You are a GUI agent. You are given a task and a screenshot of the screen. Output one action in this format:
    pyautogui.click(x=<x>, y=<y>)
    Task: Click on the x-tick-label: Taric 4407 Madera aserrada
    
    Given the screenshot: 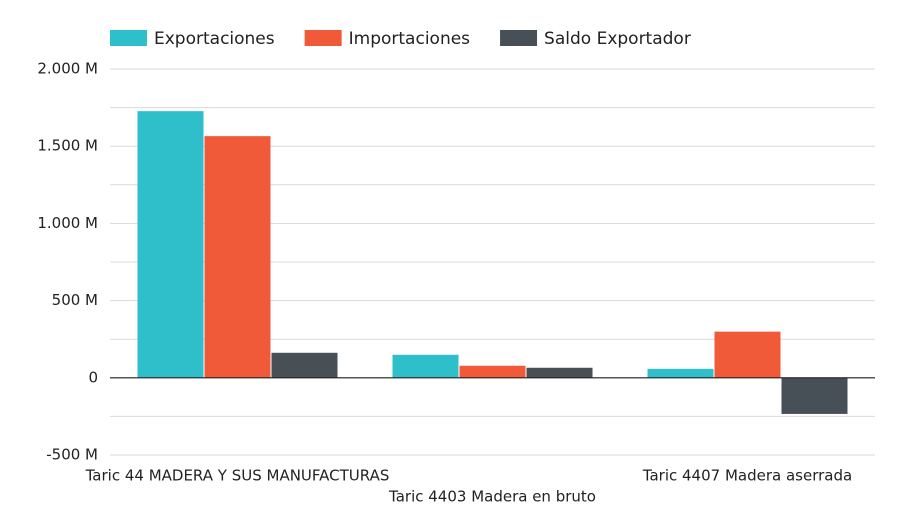 What is the action you would take?
    pyautogui.click(x=747, y=476)
    